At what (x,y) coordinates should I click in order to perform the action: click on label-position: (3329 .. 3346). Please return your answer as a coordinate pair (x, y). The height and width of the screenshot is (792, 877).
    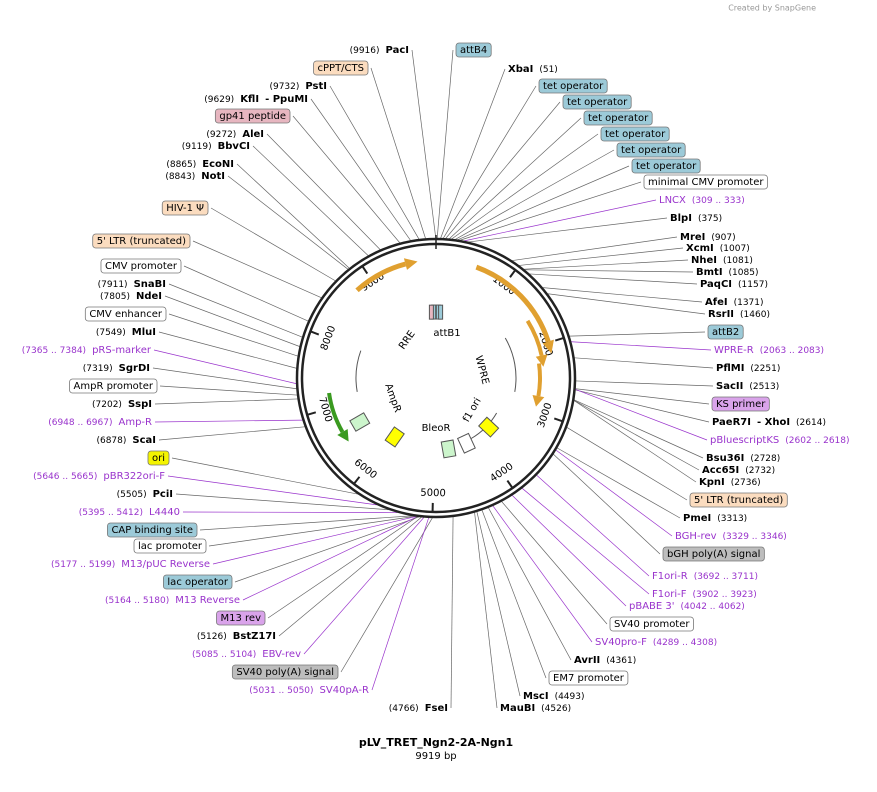
    Looking at the image, I should click on (755, 537).